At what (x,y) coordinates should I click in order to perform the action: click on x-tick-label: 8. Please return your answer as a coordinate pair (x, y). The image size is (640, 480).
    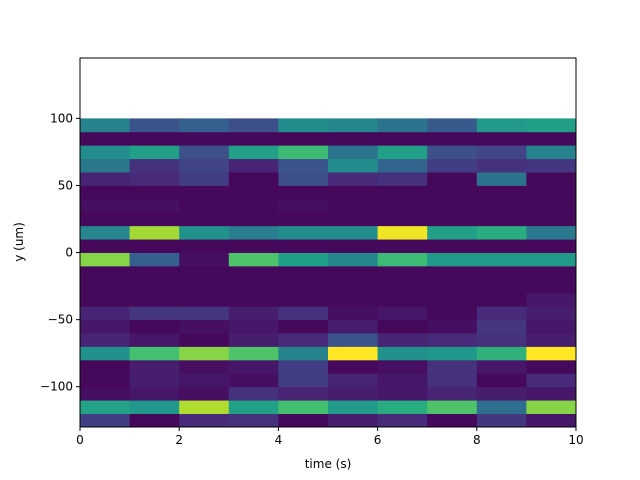
    Looking at the image, I should click on (477, 440).